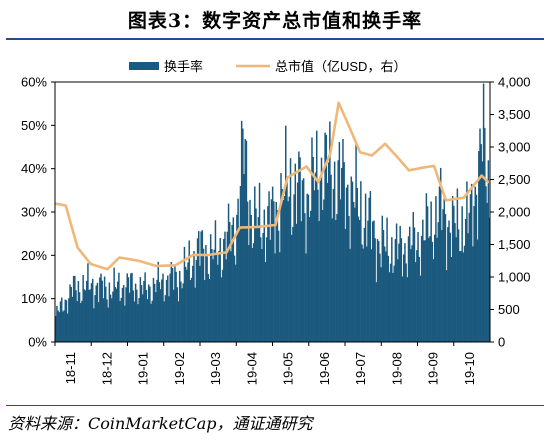 The image size is (550, 444). What do you see at coordinates (396, 368) in the screenshot?
I see `x-axis-tick-label: 19-08` at bounding box center [396, 368].